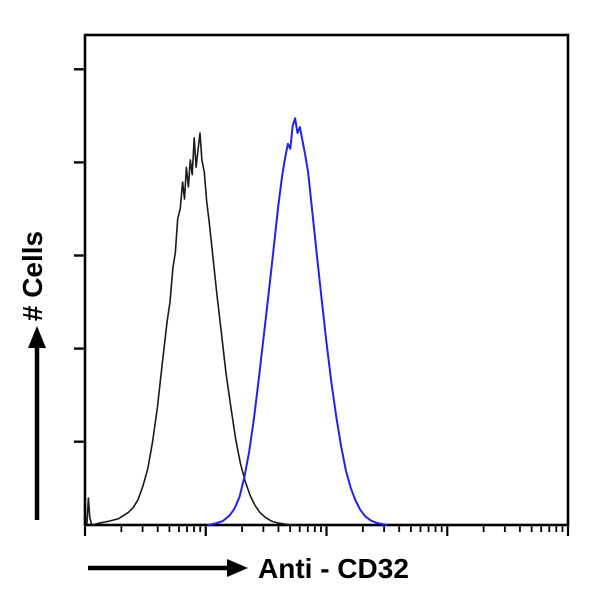  I want to click on y-axis-ticks, so click(79, 255).